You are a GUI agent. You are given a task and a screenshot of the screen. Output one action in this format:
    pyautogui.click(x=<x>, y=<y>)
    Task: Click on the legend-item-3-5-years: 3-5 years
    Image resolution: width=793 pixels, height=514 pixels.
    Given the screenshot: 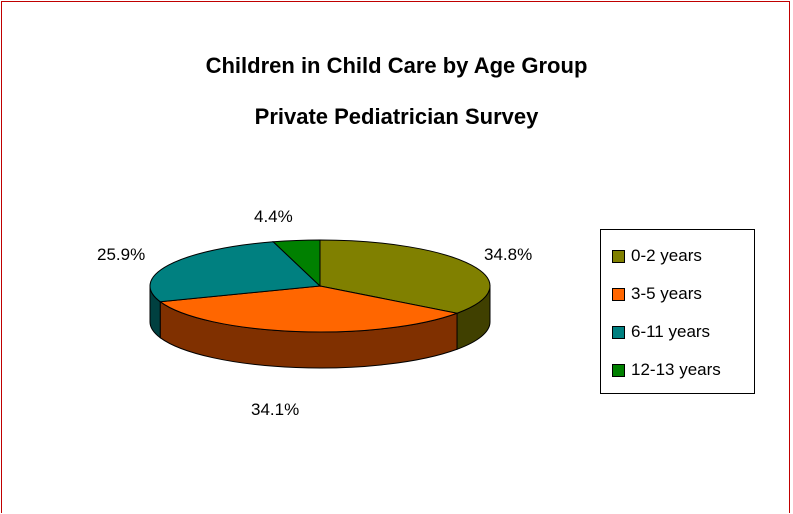 What is the action you would take?
    pyautogui.click(x=657, y=294)
    